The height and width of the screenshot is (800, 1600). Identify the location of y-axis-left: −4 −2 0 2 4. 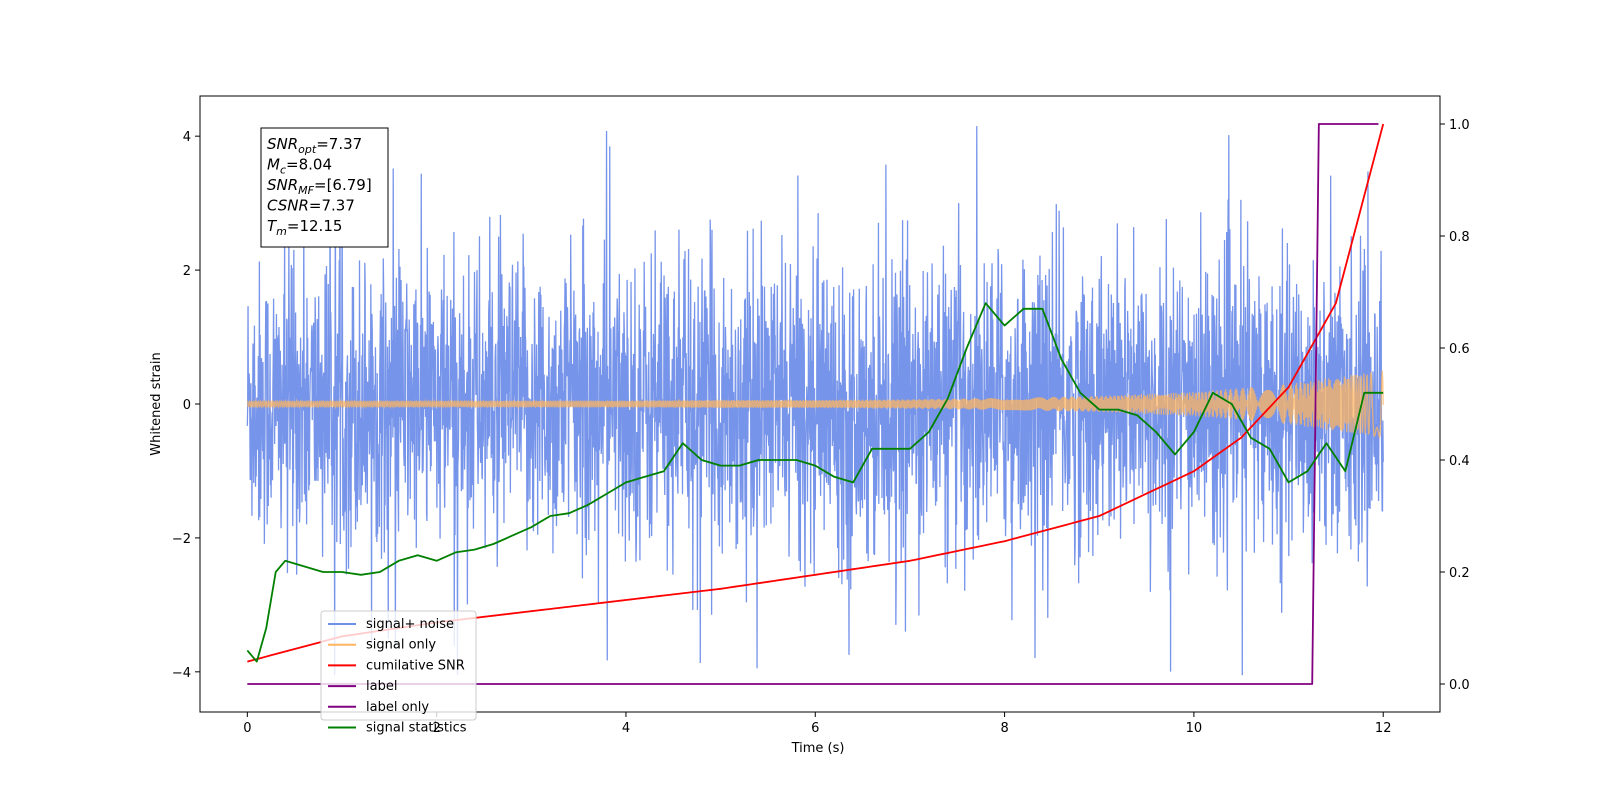
(186, 405).